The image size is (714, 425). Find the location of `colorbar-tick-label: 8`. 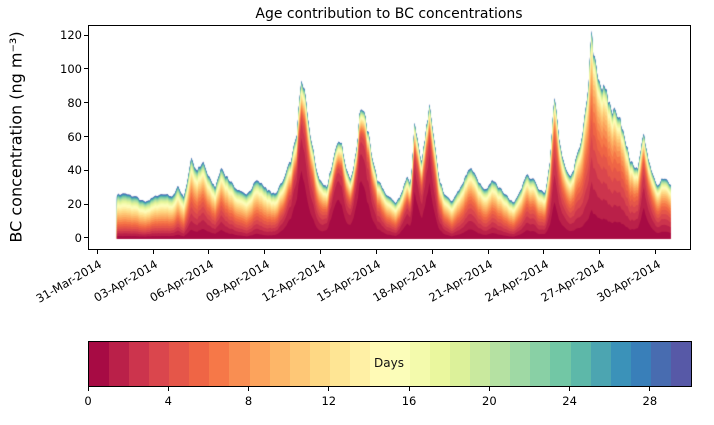

colorbar-tick-label: 8 is located at coordinates (248, 401).